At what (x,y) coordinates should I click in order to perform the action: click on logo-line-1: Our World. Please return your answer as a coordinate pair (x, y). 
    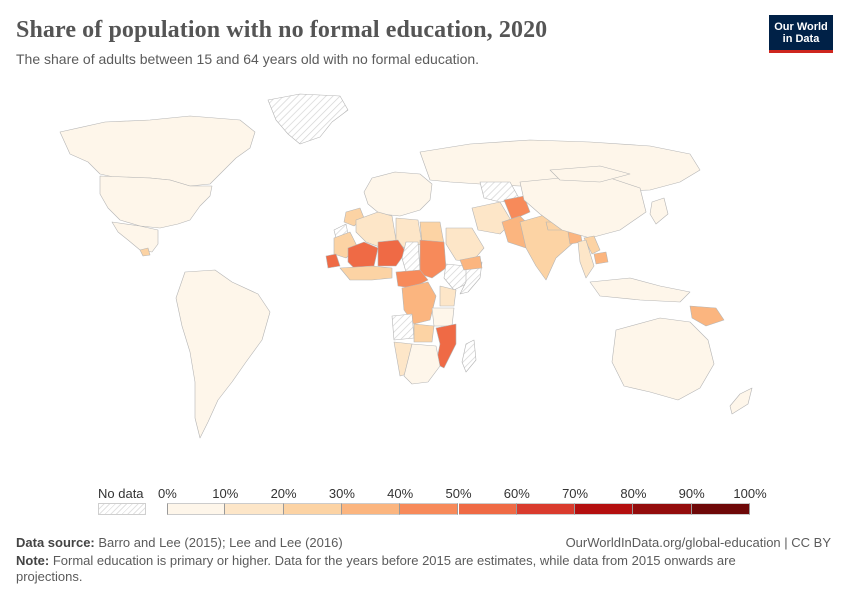
    Looking at the image, I should click on (801, 26).